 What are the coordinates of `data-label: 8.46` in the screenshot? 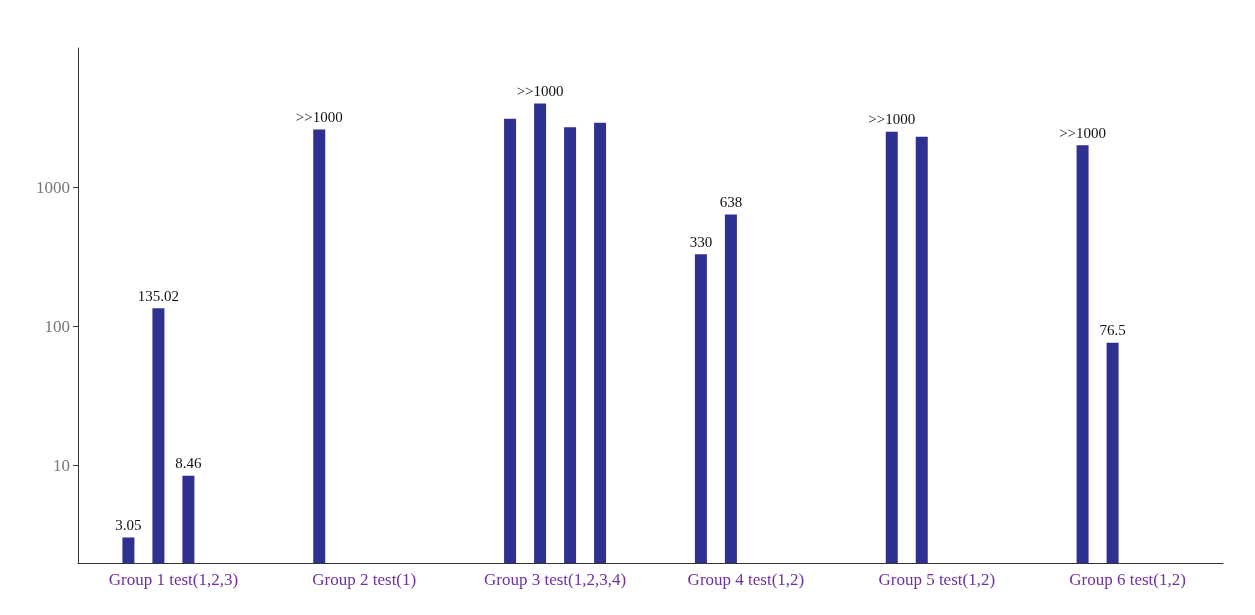 It's located at (189, 463).